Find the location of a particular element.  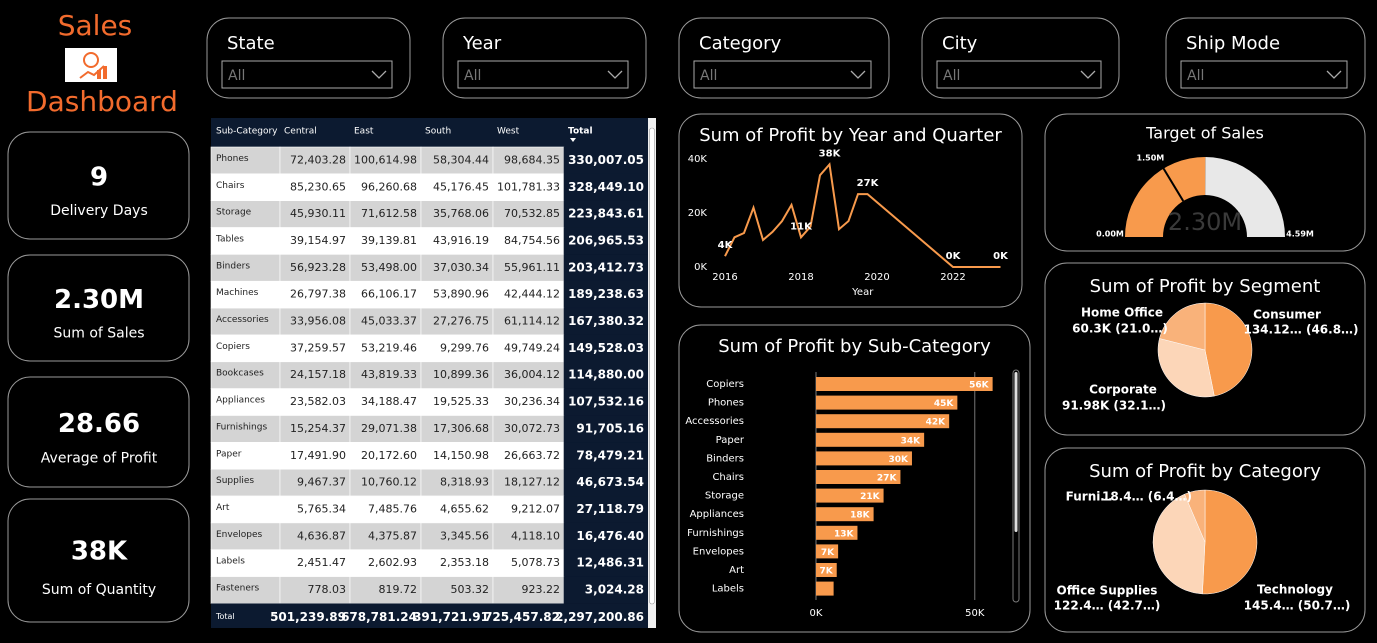

table-cell: 26,663.72 is located at coordinates (532, 455).